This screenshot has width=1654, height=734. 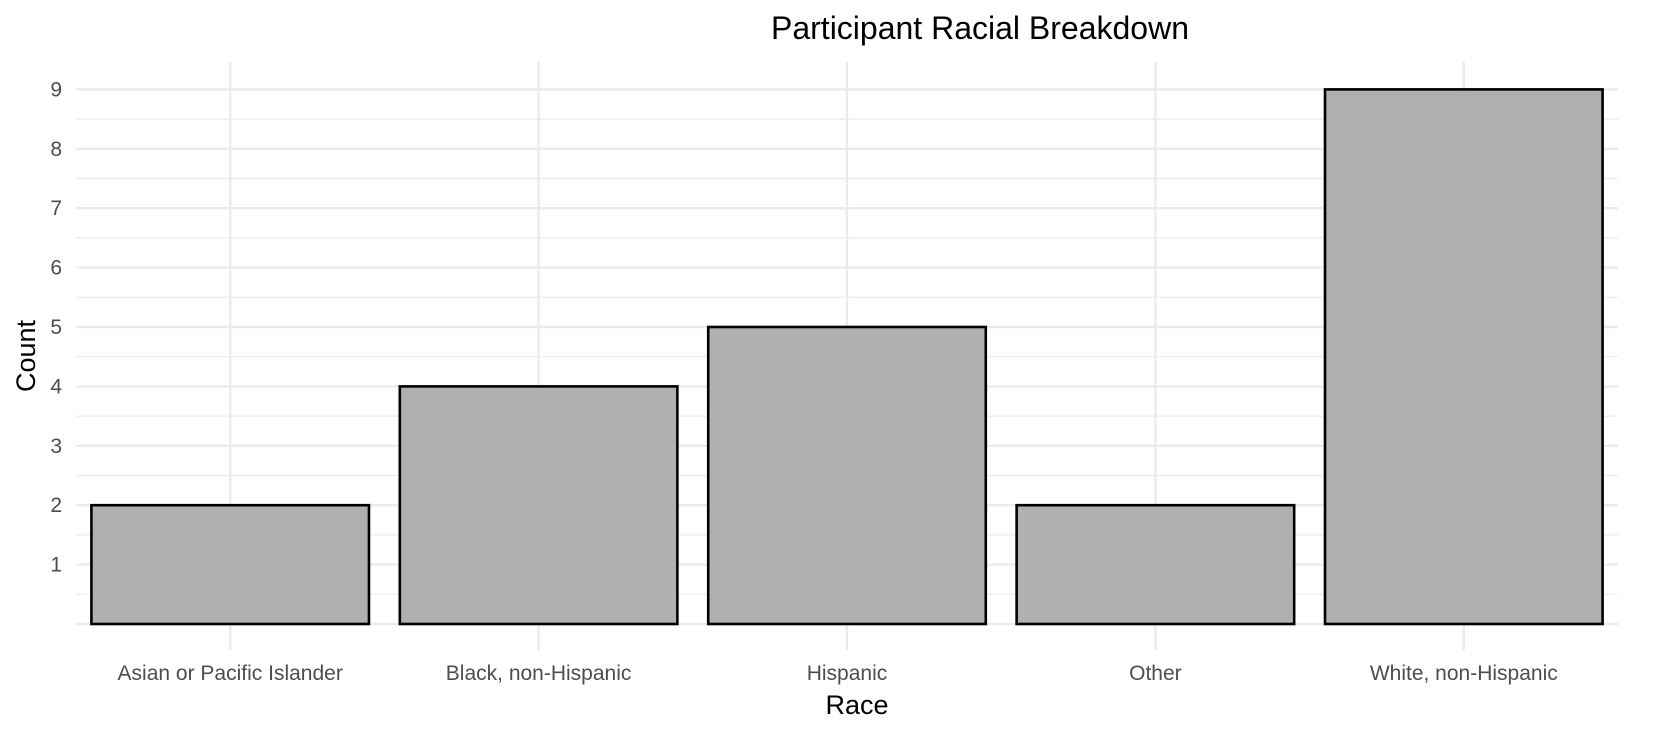 I want to click on y-tick-label: 6, so click(x=56, y=268).